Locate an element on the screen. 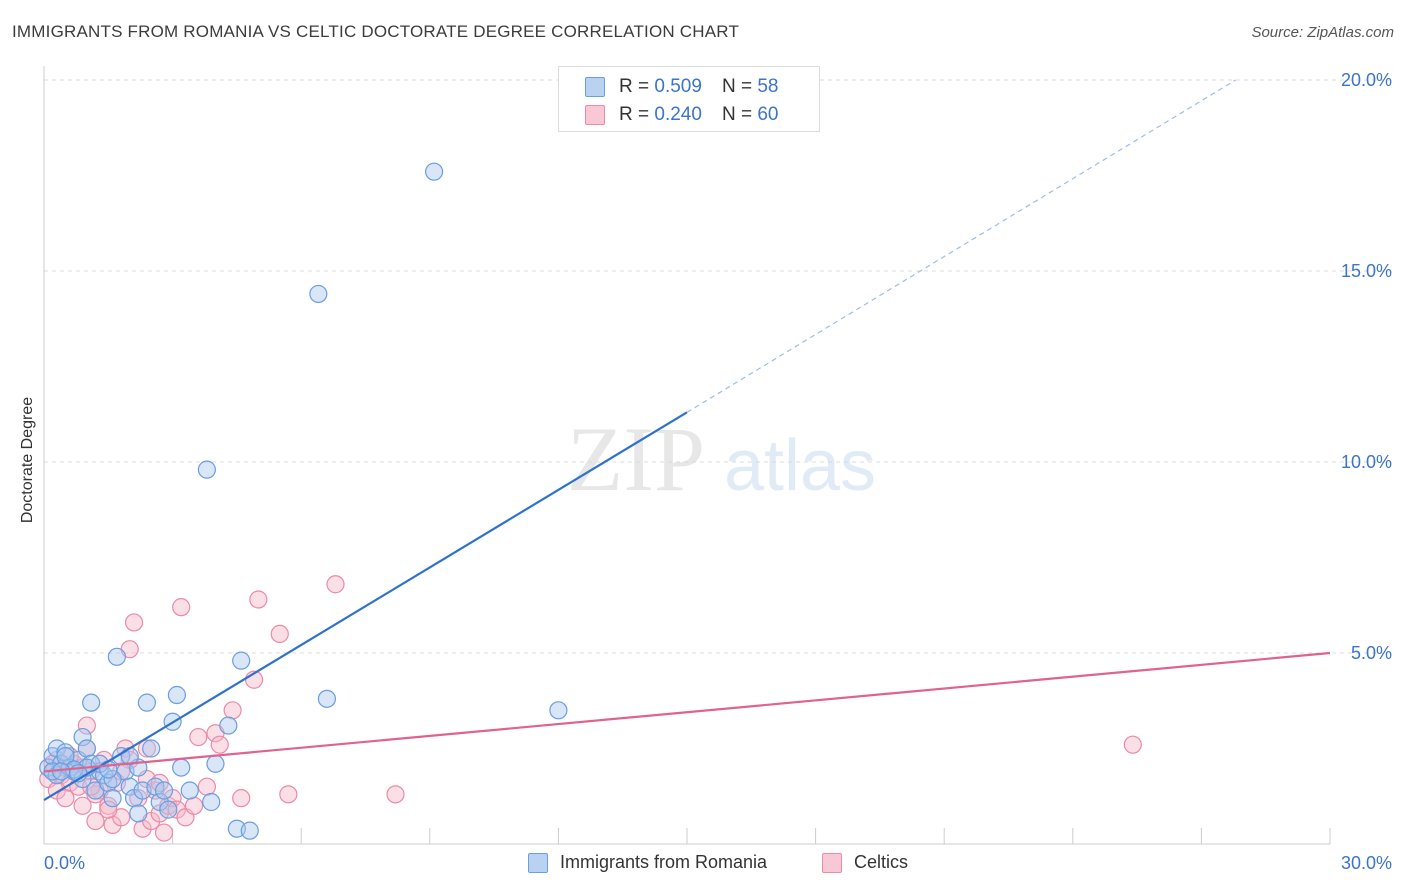 The height and width of the screenshot is (892, 1406). x-tick-label: 0.0% is located at coordinates (64, 863).